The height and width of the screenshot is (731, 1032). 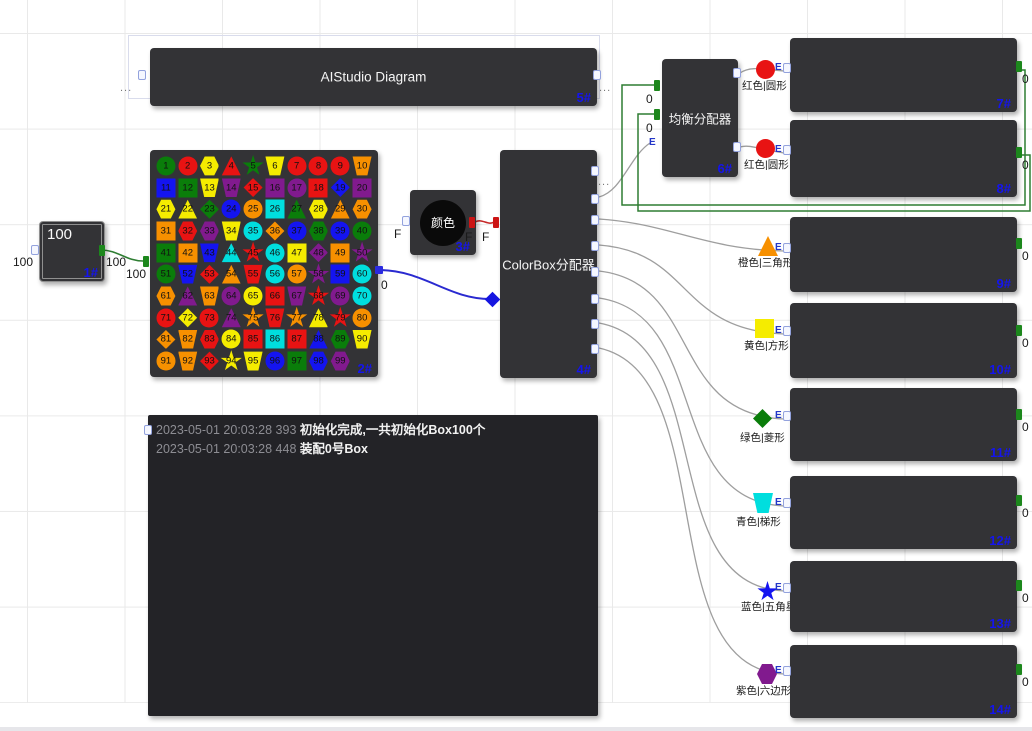 What do you see at coordinates (142, 75) in the screenshot?
I see `diagram-input-port` at bounding box center [142, 75].